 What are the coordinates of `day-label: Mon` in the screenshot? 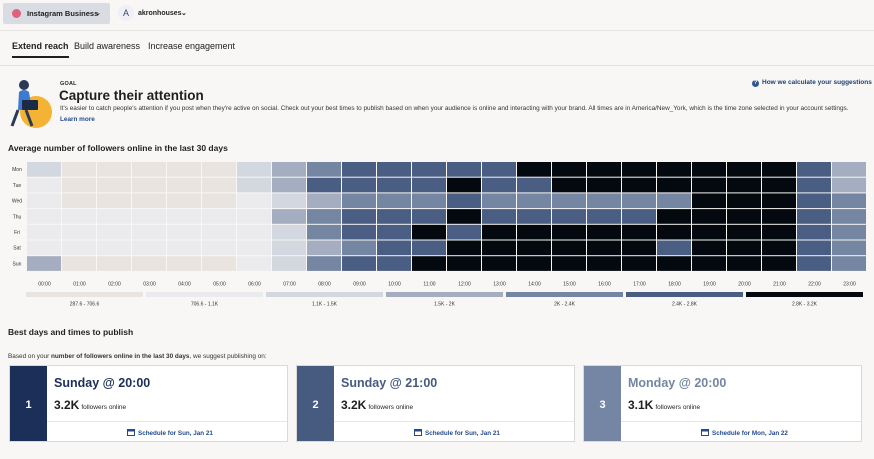 It's located at (17, 170).